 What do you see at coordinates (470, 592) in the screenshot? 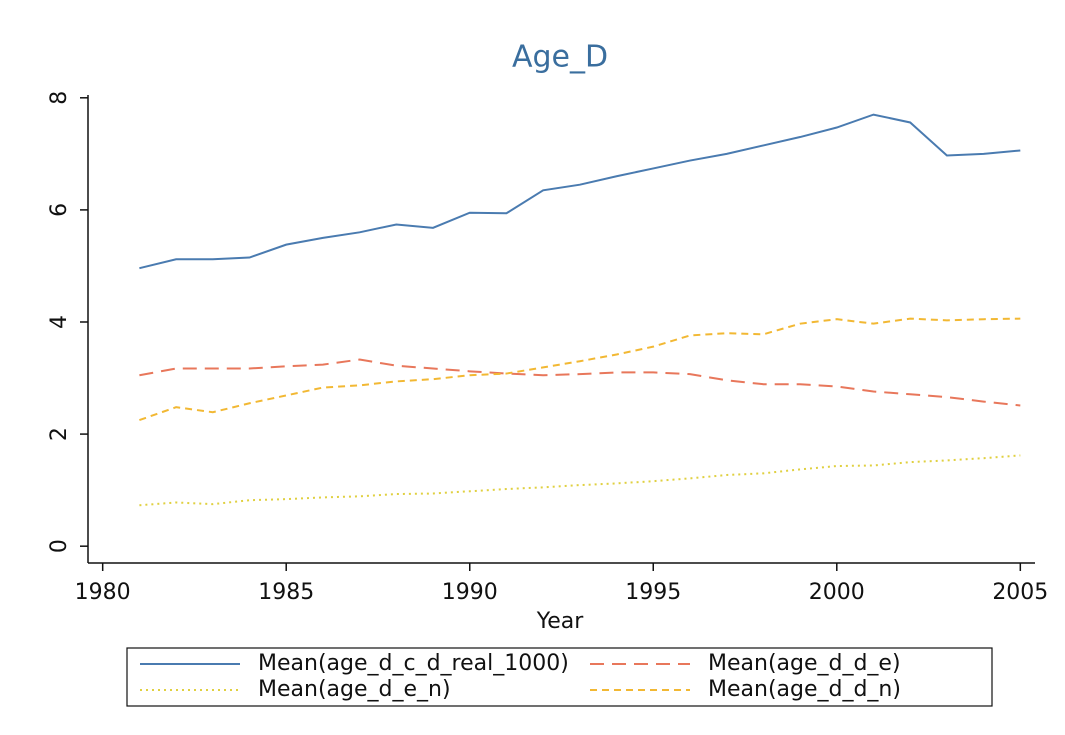
I see `x-tick-label: 1990` at bounding box center [470, 592].